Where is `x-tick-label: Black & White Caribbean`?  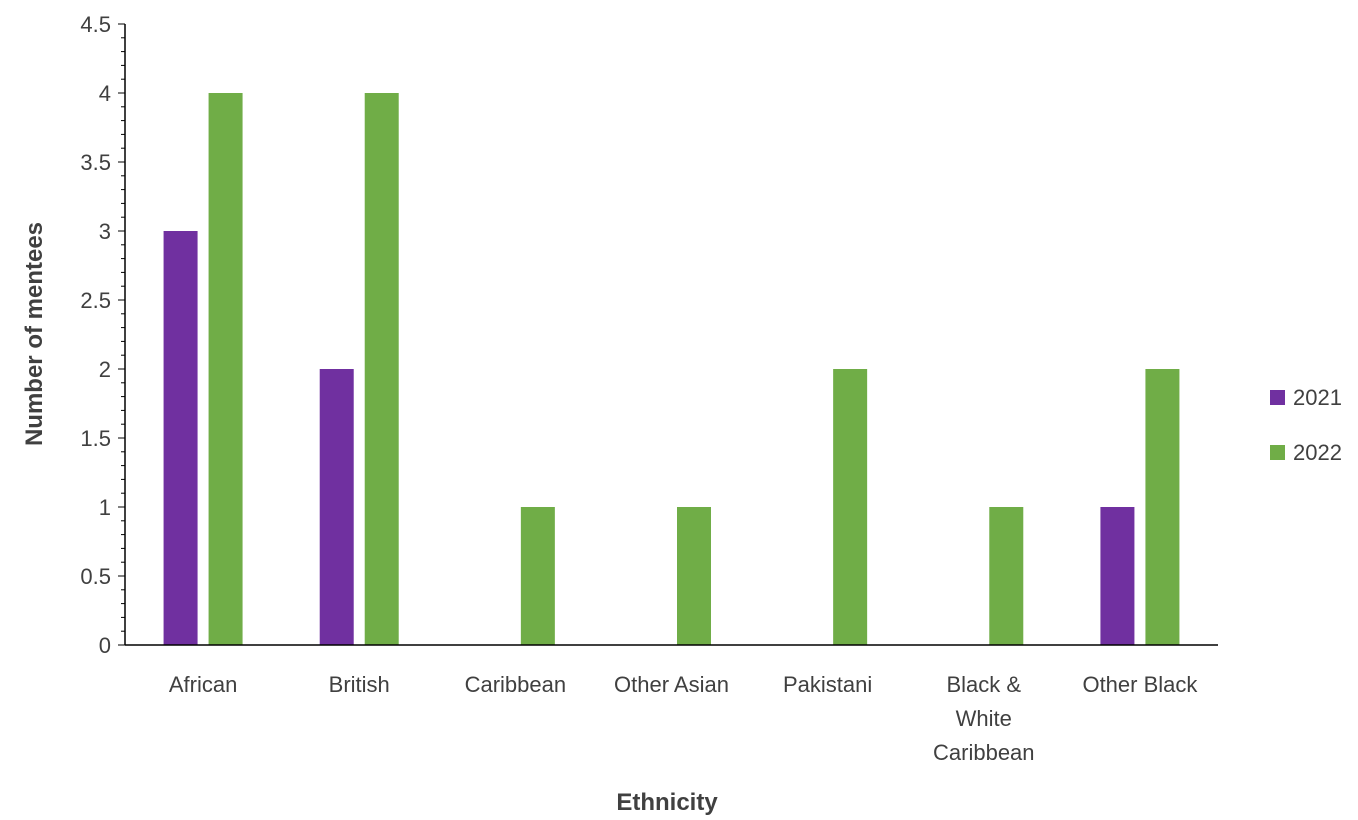 x-tick-label: Black & White Caribbean is located at coordinates (984, 718).